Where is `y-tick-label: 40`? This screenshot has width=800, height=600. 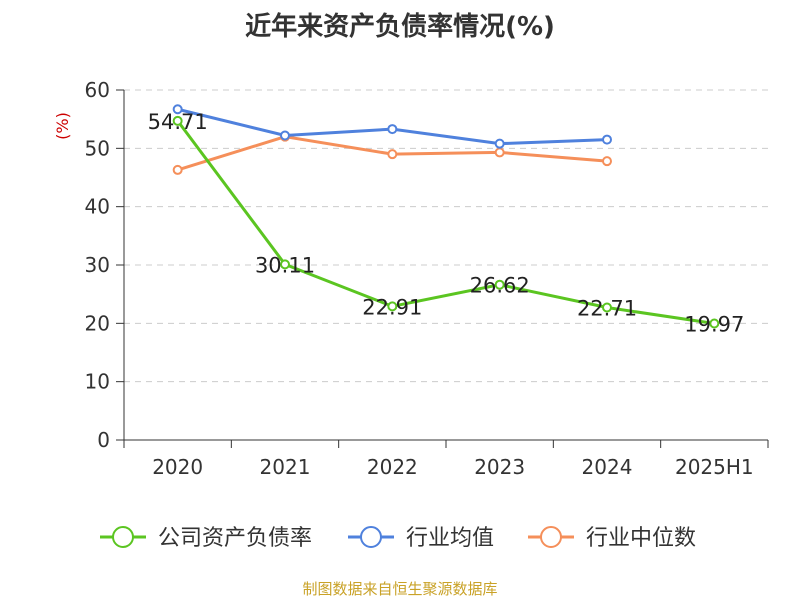
y-tick-label: 40 is located at coordinates (97, 207).